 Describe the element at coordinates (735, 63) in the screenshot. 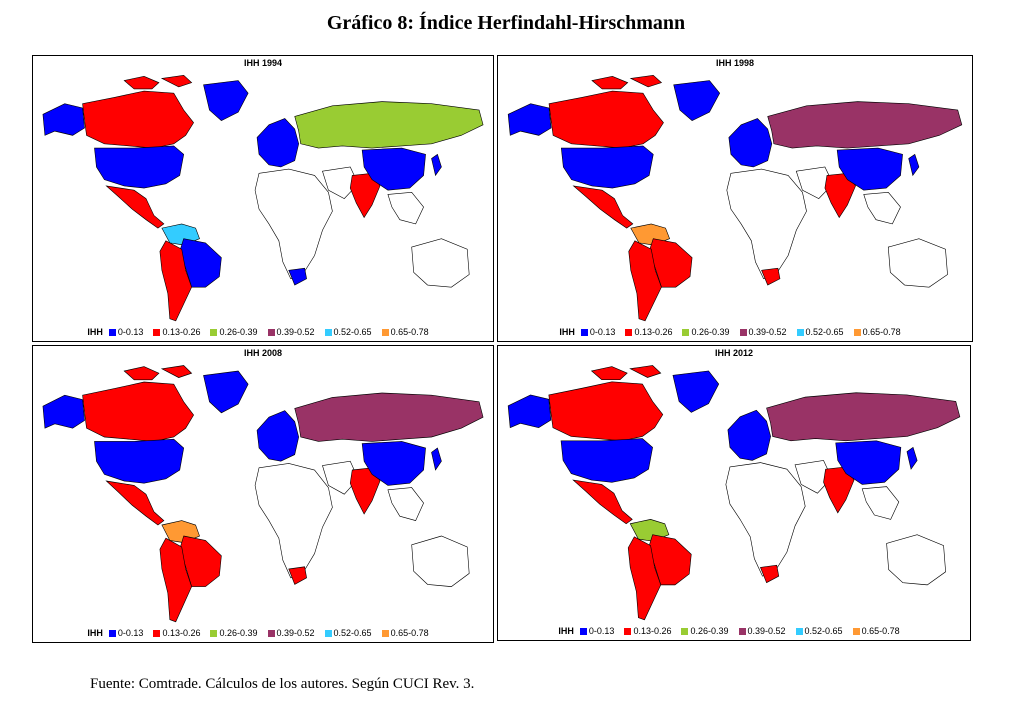

I see `panel-title: IHH 1998` at that location.